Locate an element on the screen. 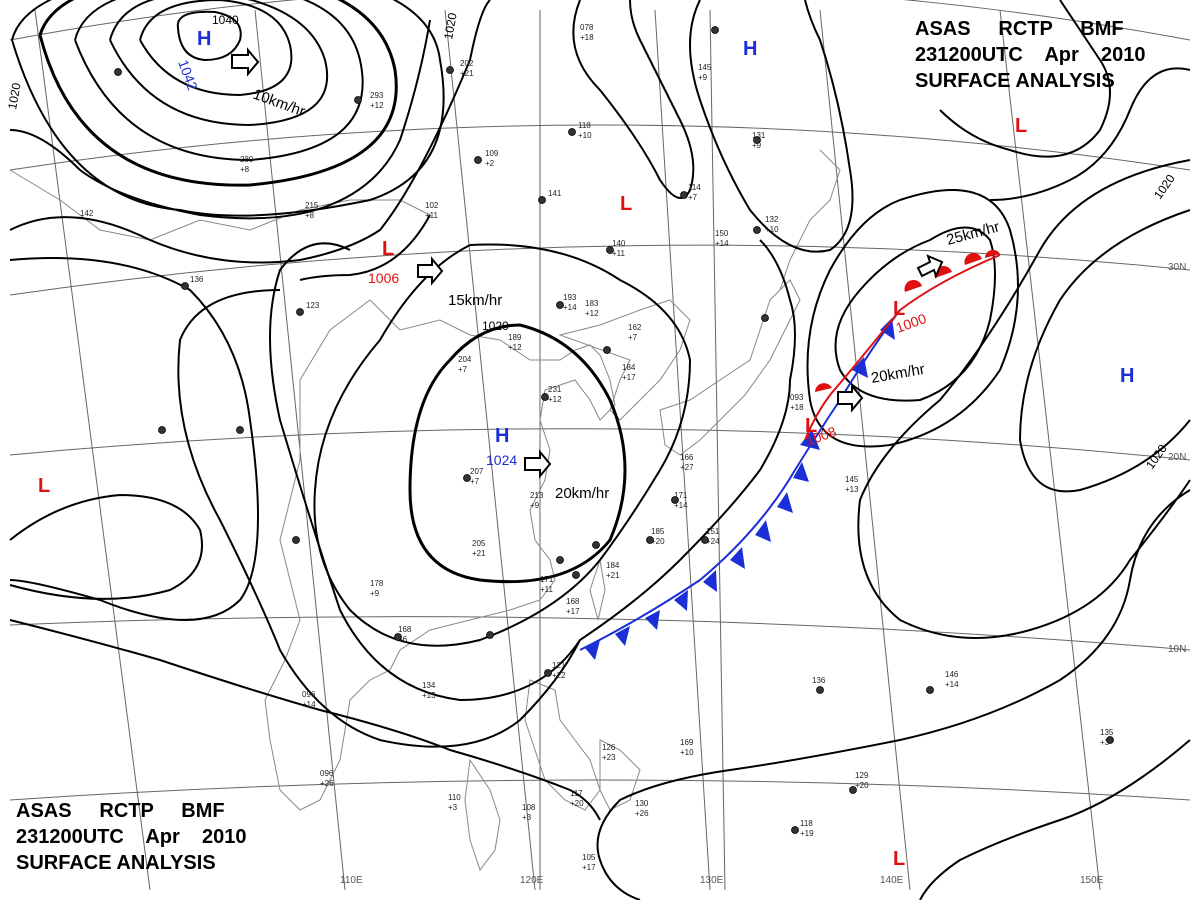 This screenshot has height=900, width=1200. station-value: 151 is located at coordinates (713, 531).